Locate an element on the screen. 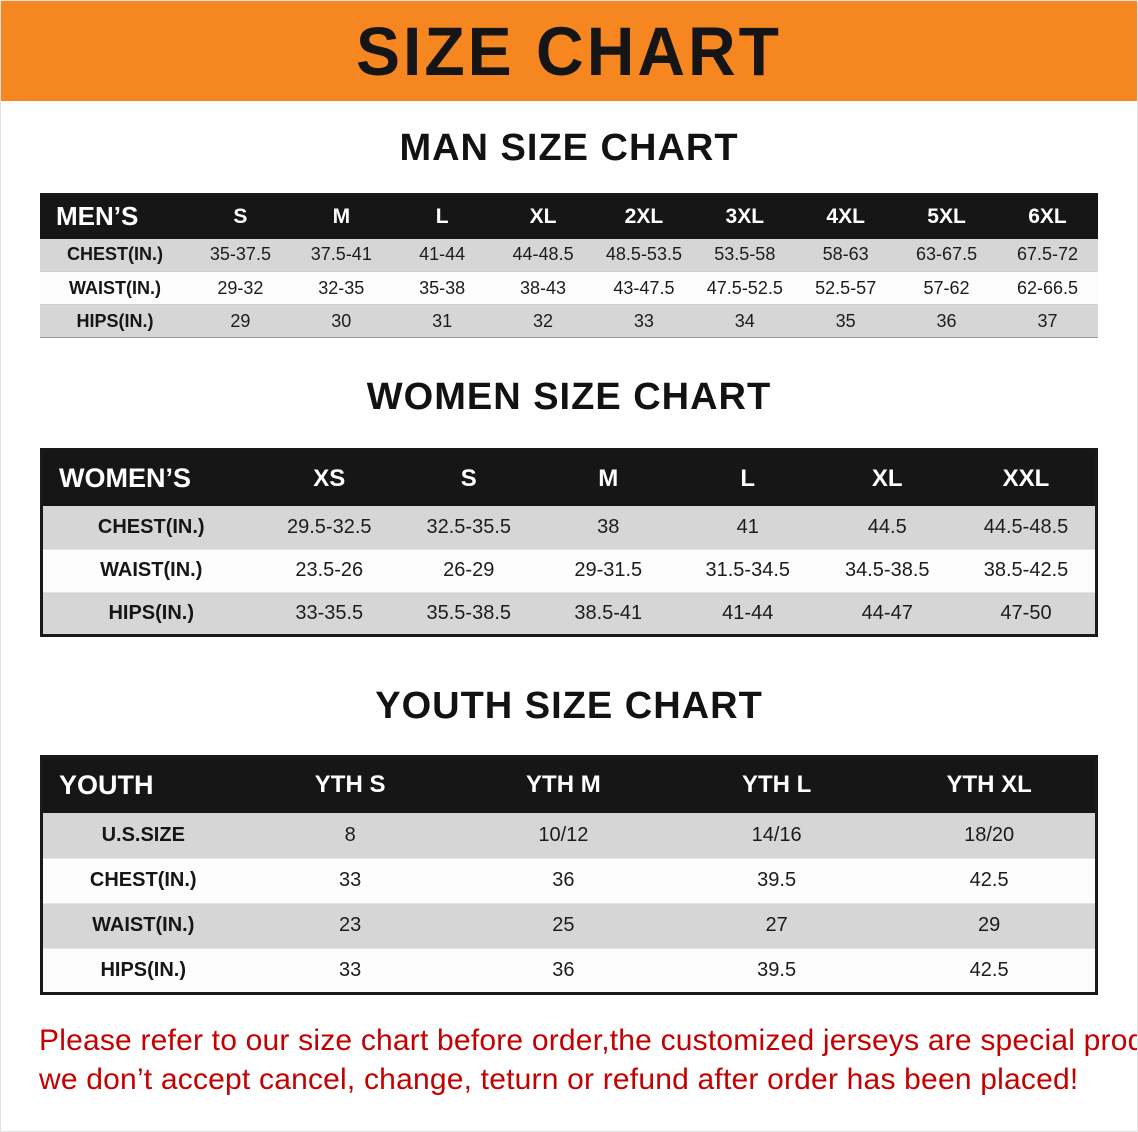 The image size is (1138, 1132). youth-section-heading: YOUTH SIZE CHART is located at coordinates (569, 705).